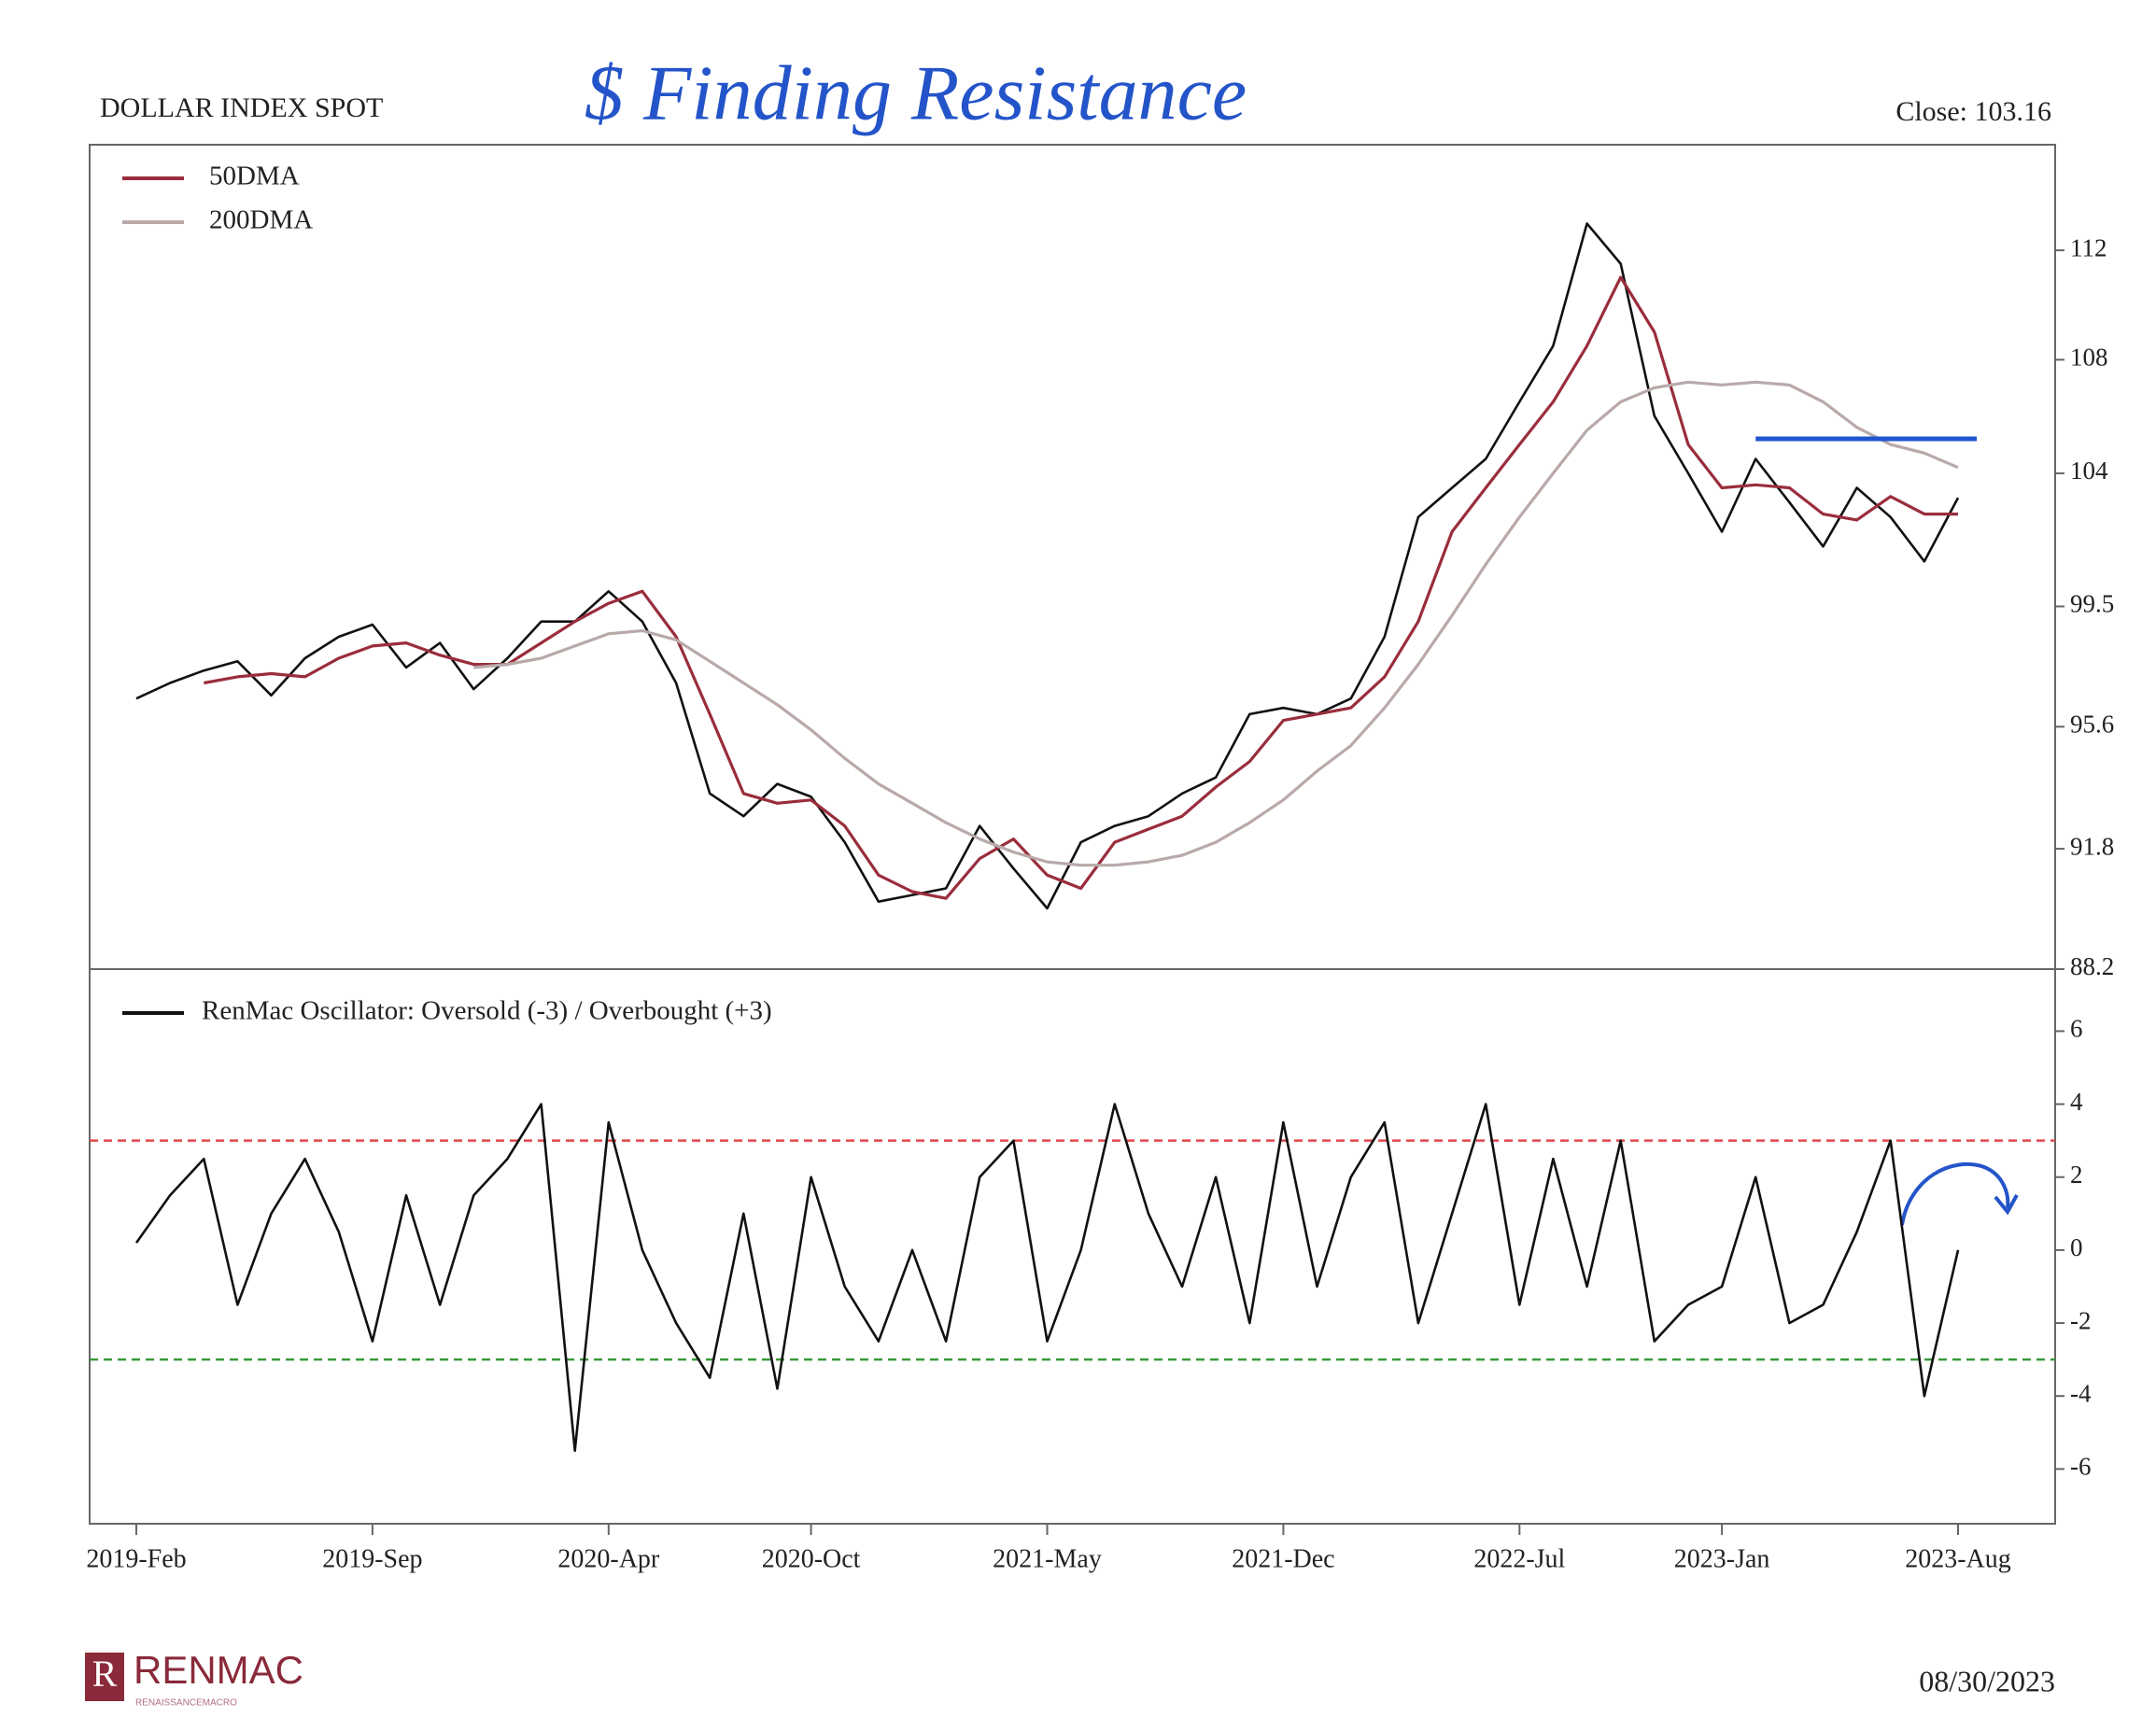 The image size is (2156, 1717). I want to click on y-tick-label: 4, so click(2076, 1102).